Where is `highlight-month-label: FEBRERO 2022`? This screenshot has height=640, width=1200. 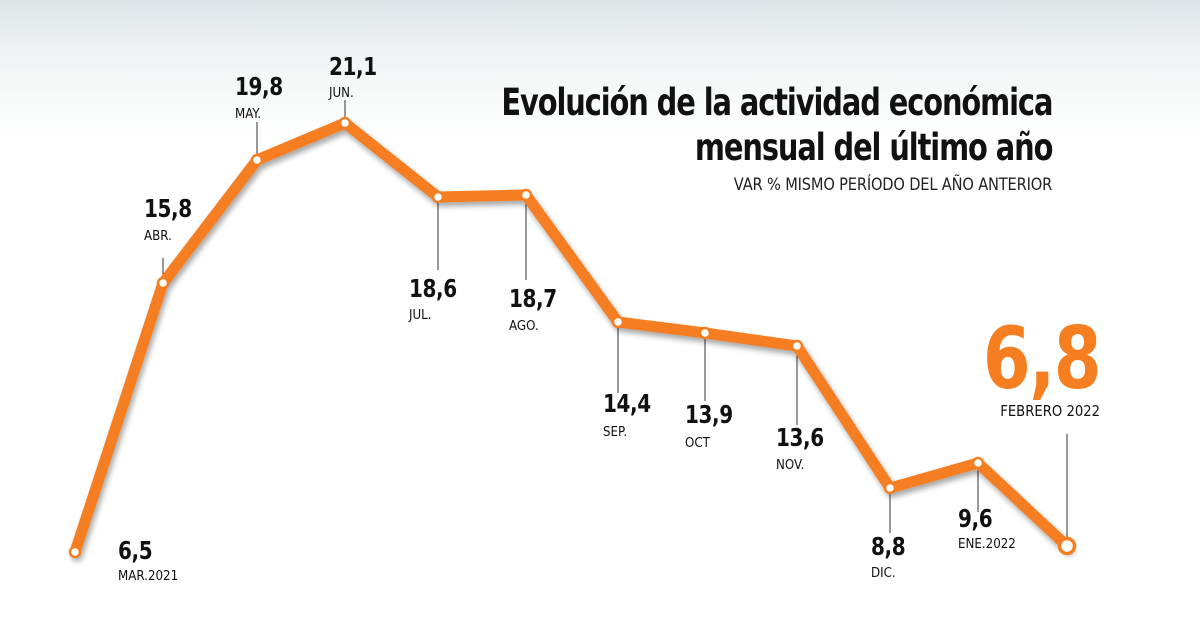 highlight-month-label: FEBRERO 2022 is located at coordinates (1050, 411).